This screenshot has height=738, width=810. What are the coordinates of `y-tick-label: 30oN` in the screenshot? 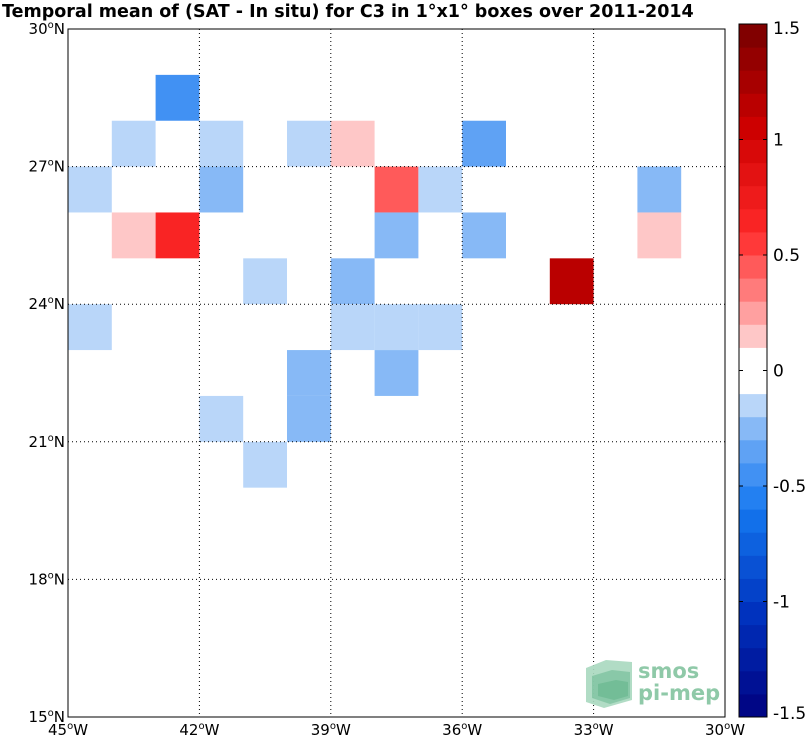 It's located at (47, 29).